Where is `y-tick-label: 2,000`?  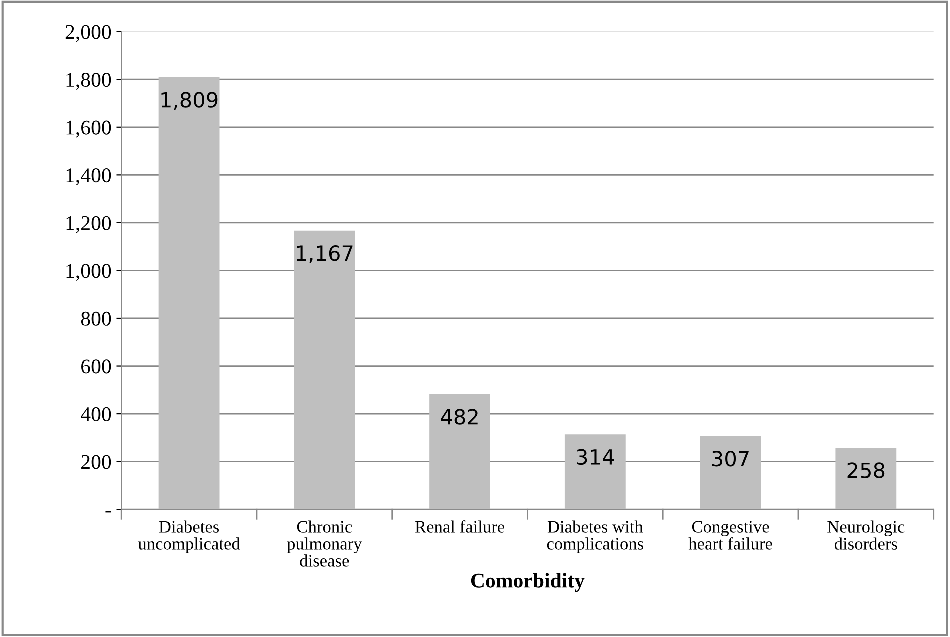 y-tick-label: 2,000 is located at coordinates (89, 33).